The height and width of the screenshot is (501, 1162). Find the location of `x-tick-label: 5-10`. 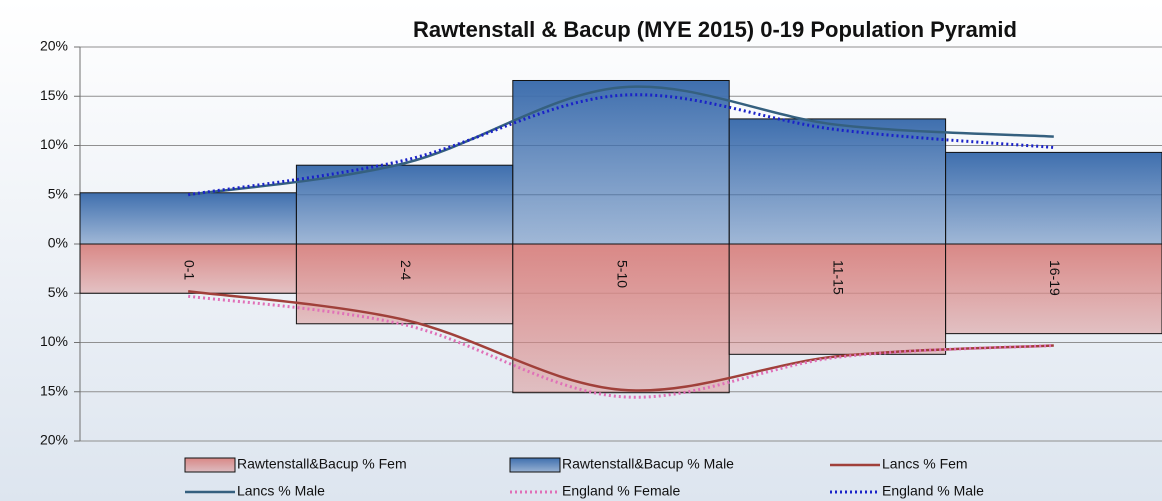

x-tick-label: 5-10 is located at coordinates (622, 274).